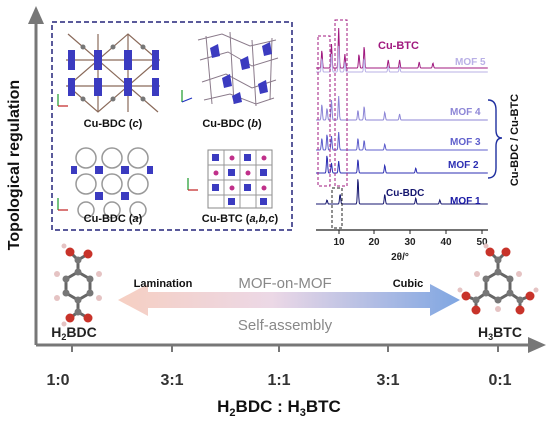 Image resolution: width=550 pixels, height=423 pixels. I want to click on x-tick-label: 1:0, so click(57, 380).